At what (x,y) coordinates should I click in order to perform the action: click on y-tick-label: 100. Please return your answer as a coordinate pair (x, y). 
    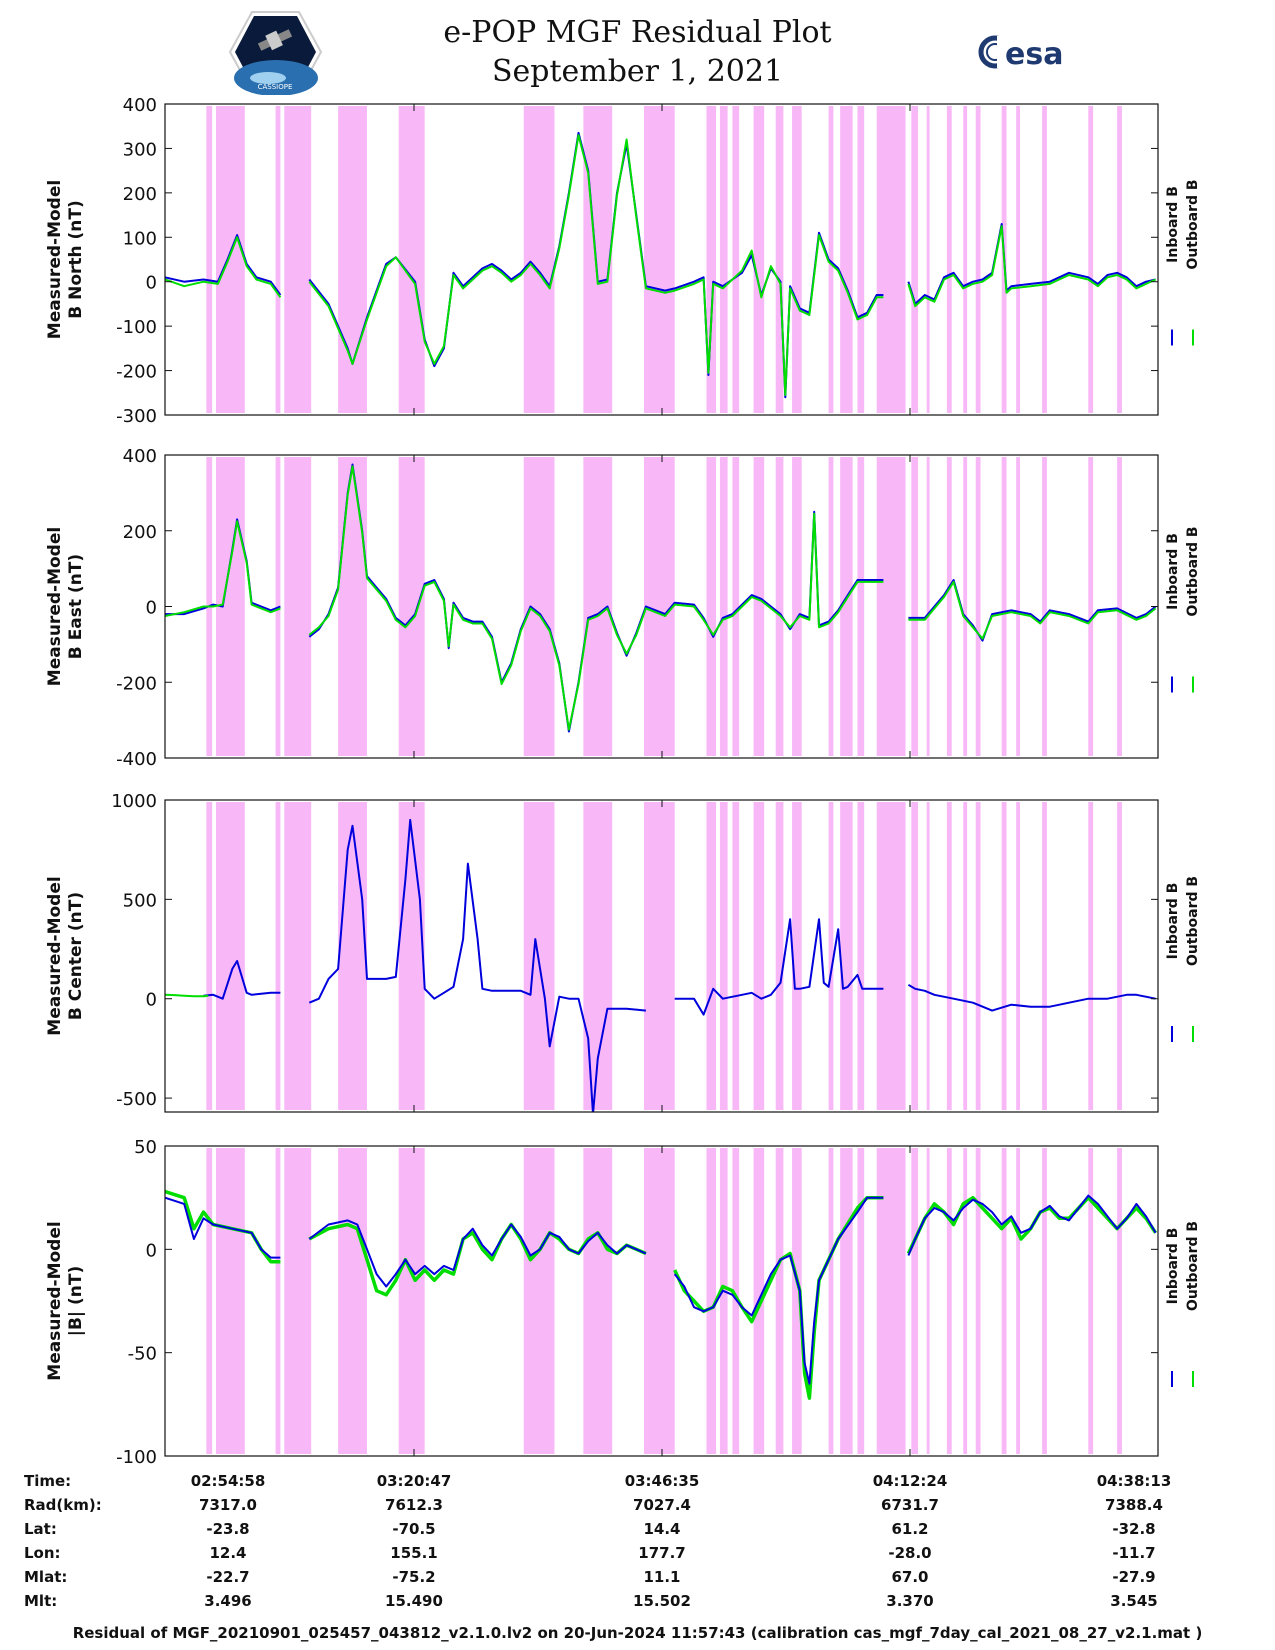
    Looking at the image, I should click on (140, 238).